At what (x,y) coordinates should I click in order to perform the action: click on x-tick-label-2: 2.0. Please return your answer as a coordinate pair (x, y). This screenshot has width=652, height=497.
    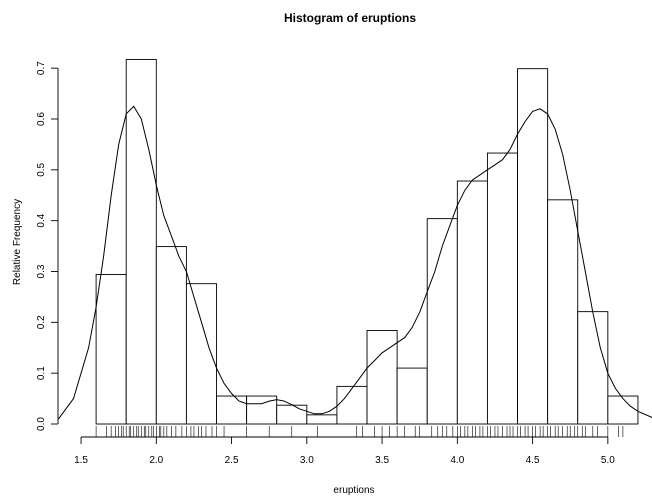
    Looking at the image, I should click on (156, 460).